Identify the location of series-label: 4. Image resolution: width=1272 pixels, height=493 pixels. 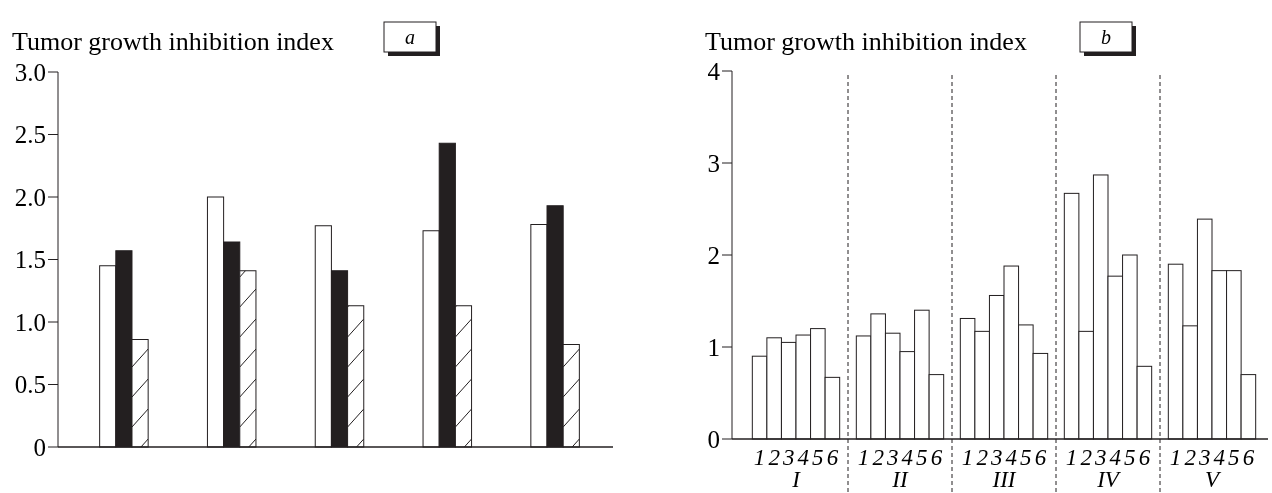
(803, 457).